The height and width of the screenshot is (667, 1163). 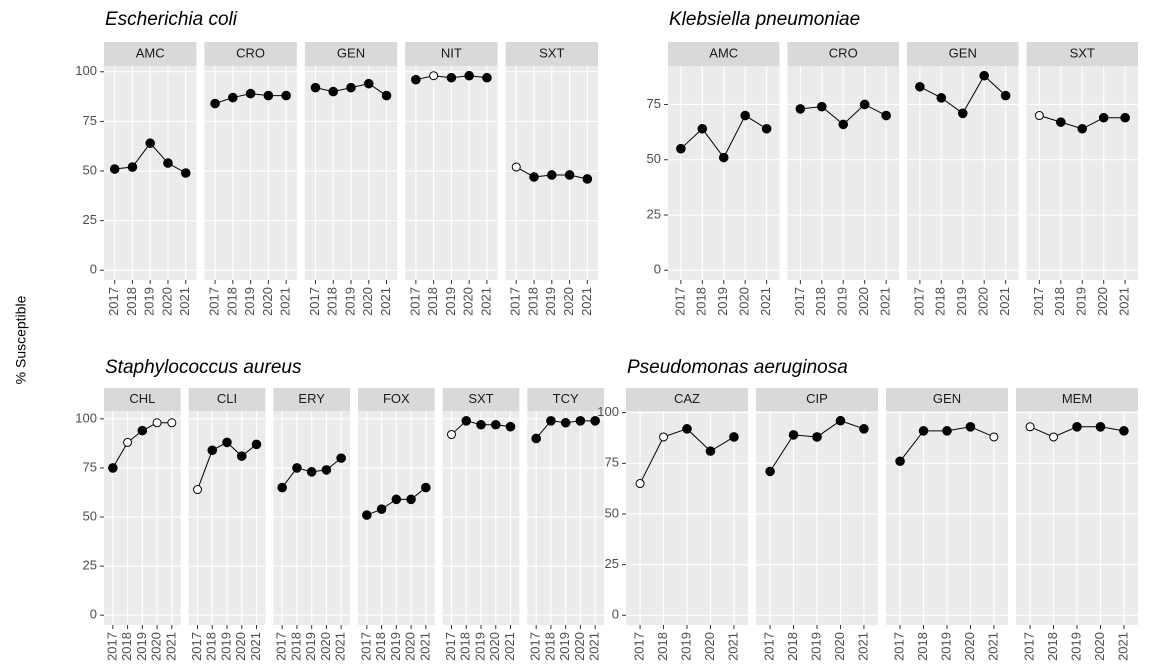 I want to click on facet-label: TCY, so click(x=566, y=398).